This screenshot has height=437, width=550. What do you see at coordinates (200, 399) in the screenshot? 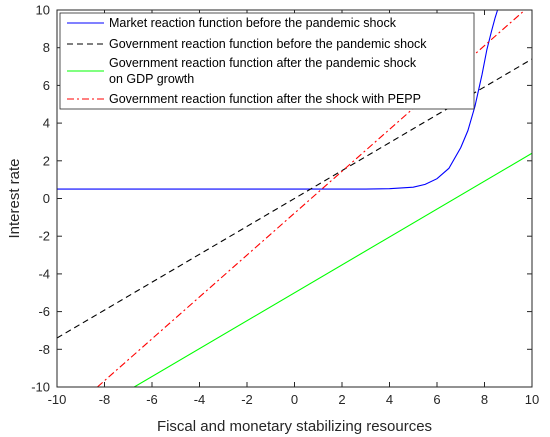
I see `x-tick-label: -4` at bounding box center [200, 399].